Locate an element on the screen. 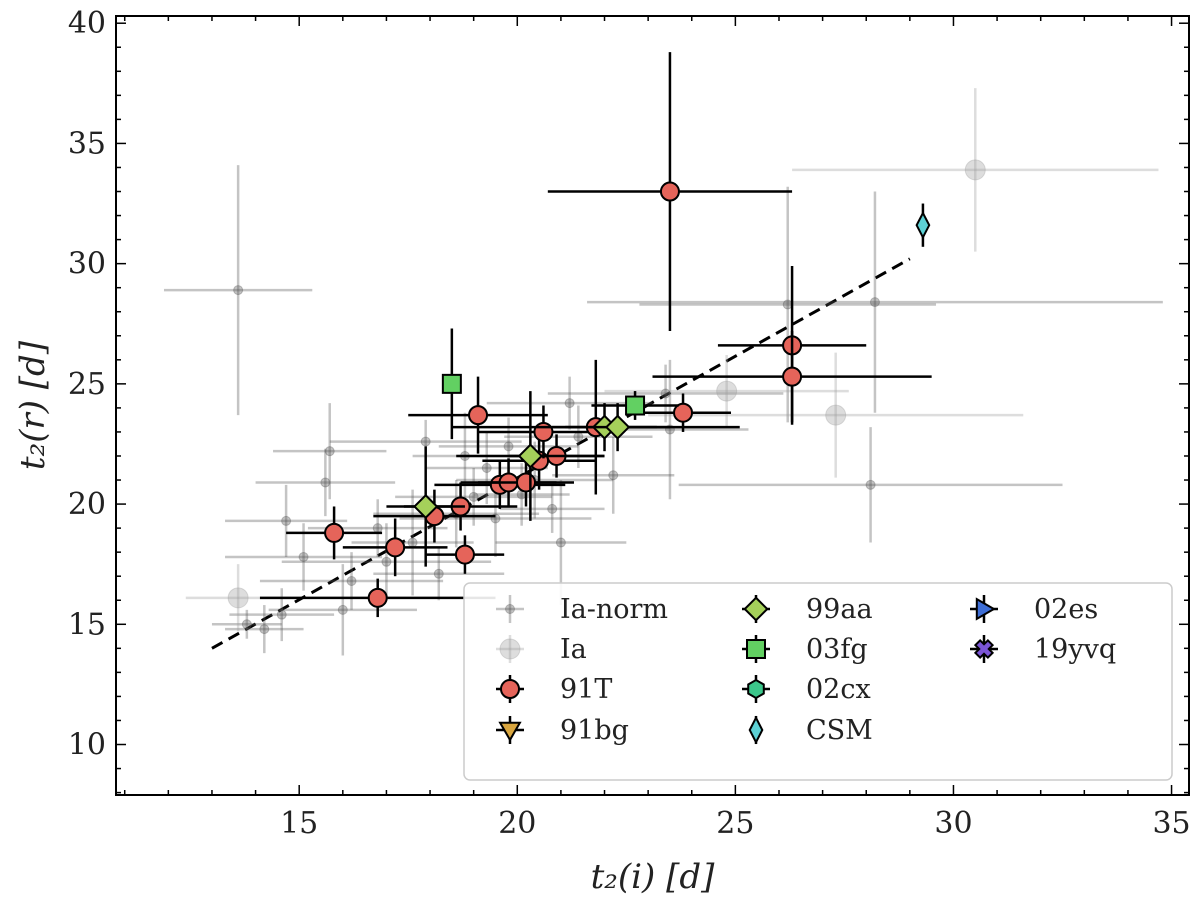 Image resolution: width=1200 pixels, height=914 pixels. y-tick-label: 10 is located at coordinates (87, 745).